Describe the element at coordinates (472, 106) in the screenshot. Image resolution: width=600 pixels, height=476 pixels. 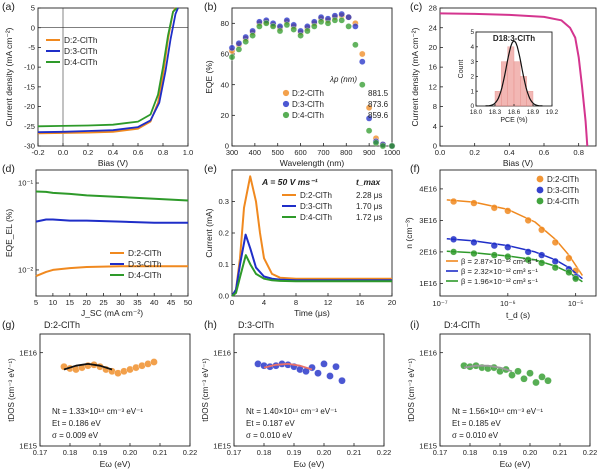
I see `inset-y-tick-label: 0` at that location.